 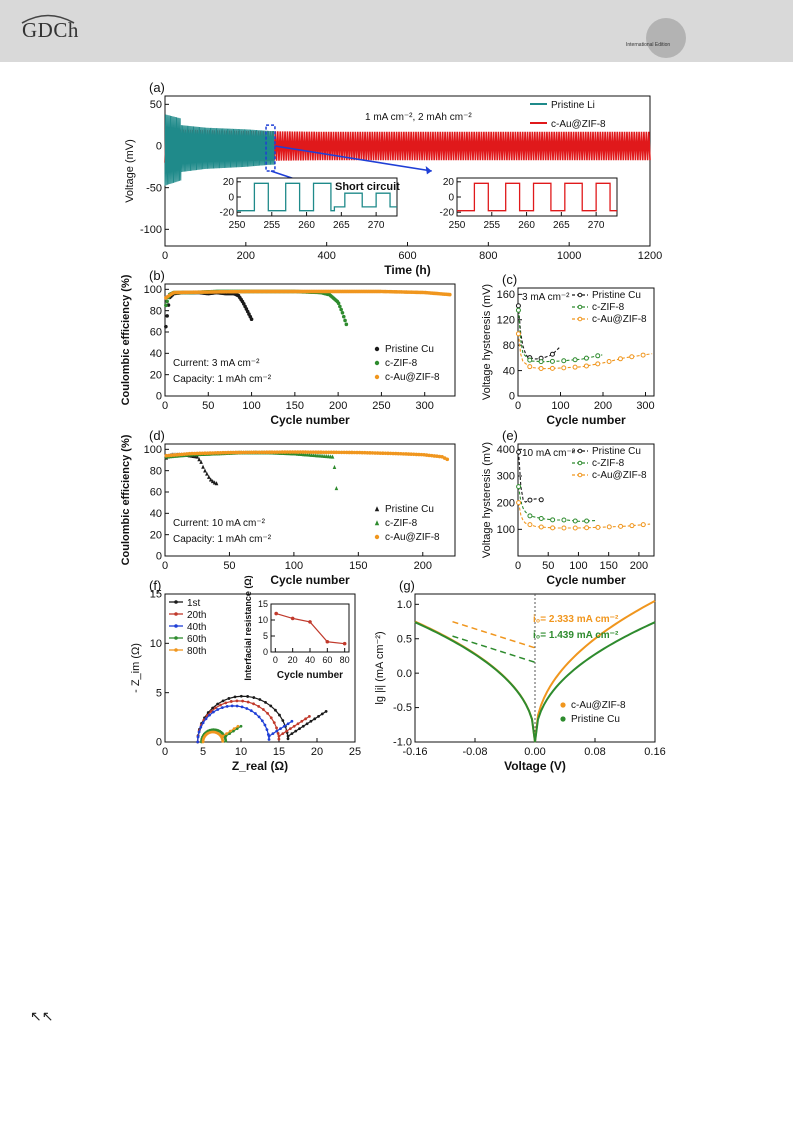 What do you see at coordinates (263, 604) in the screenshot?
I see `y-tick-label: 15` at bounding box center [263, 604].